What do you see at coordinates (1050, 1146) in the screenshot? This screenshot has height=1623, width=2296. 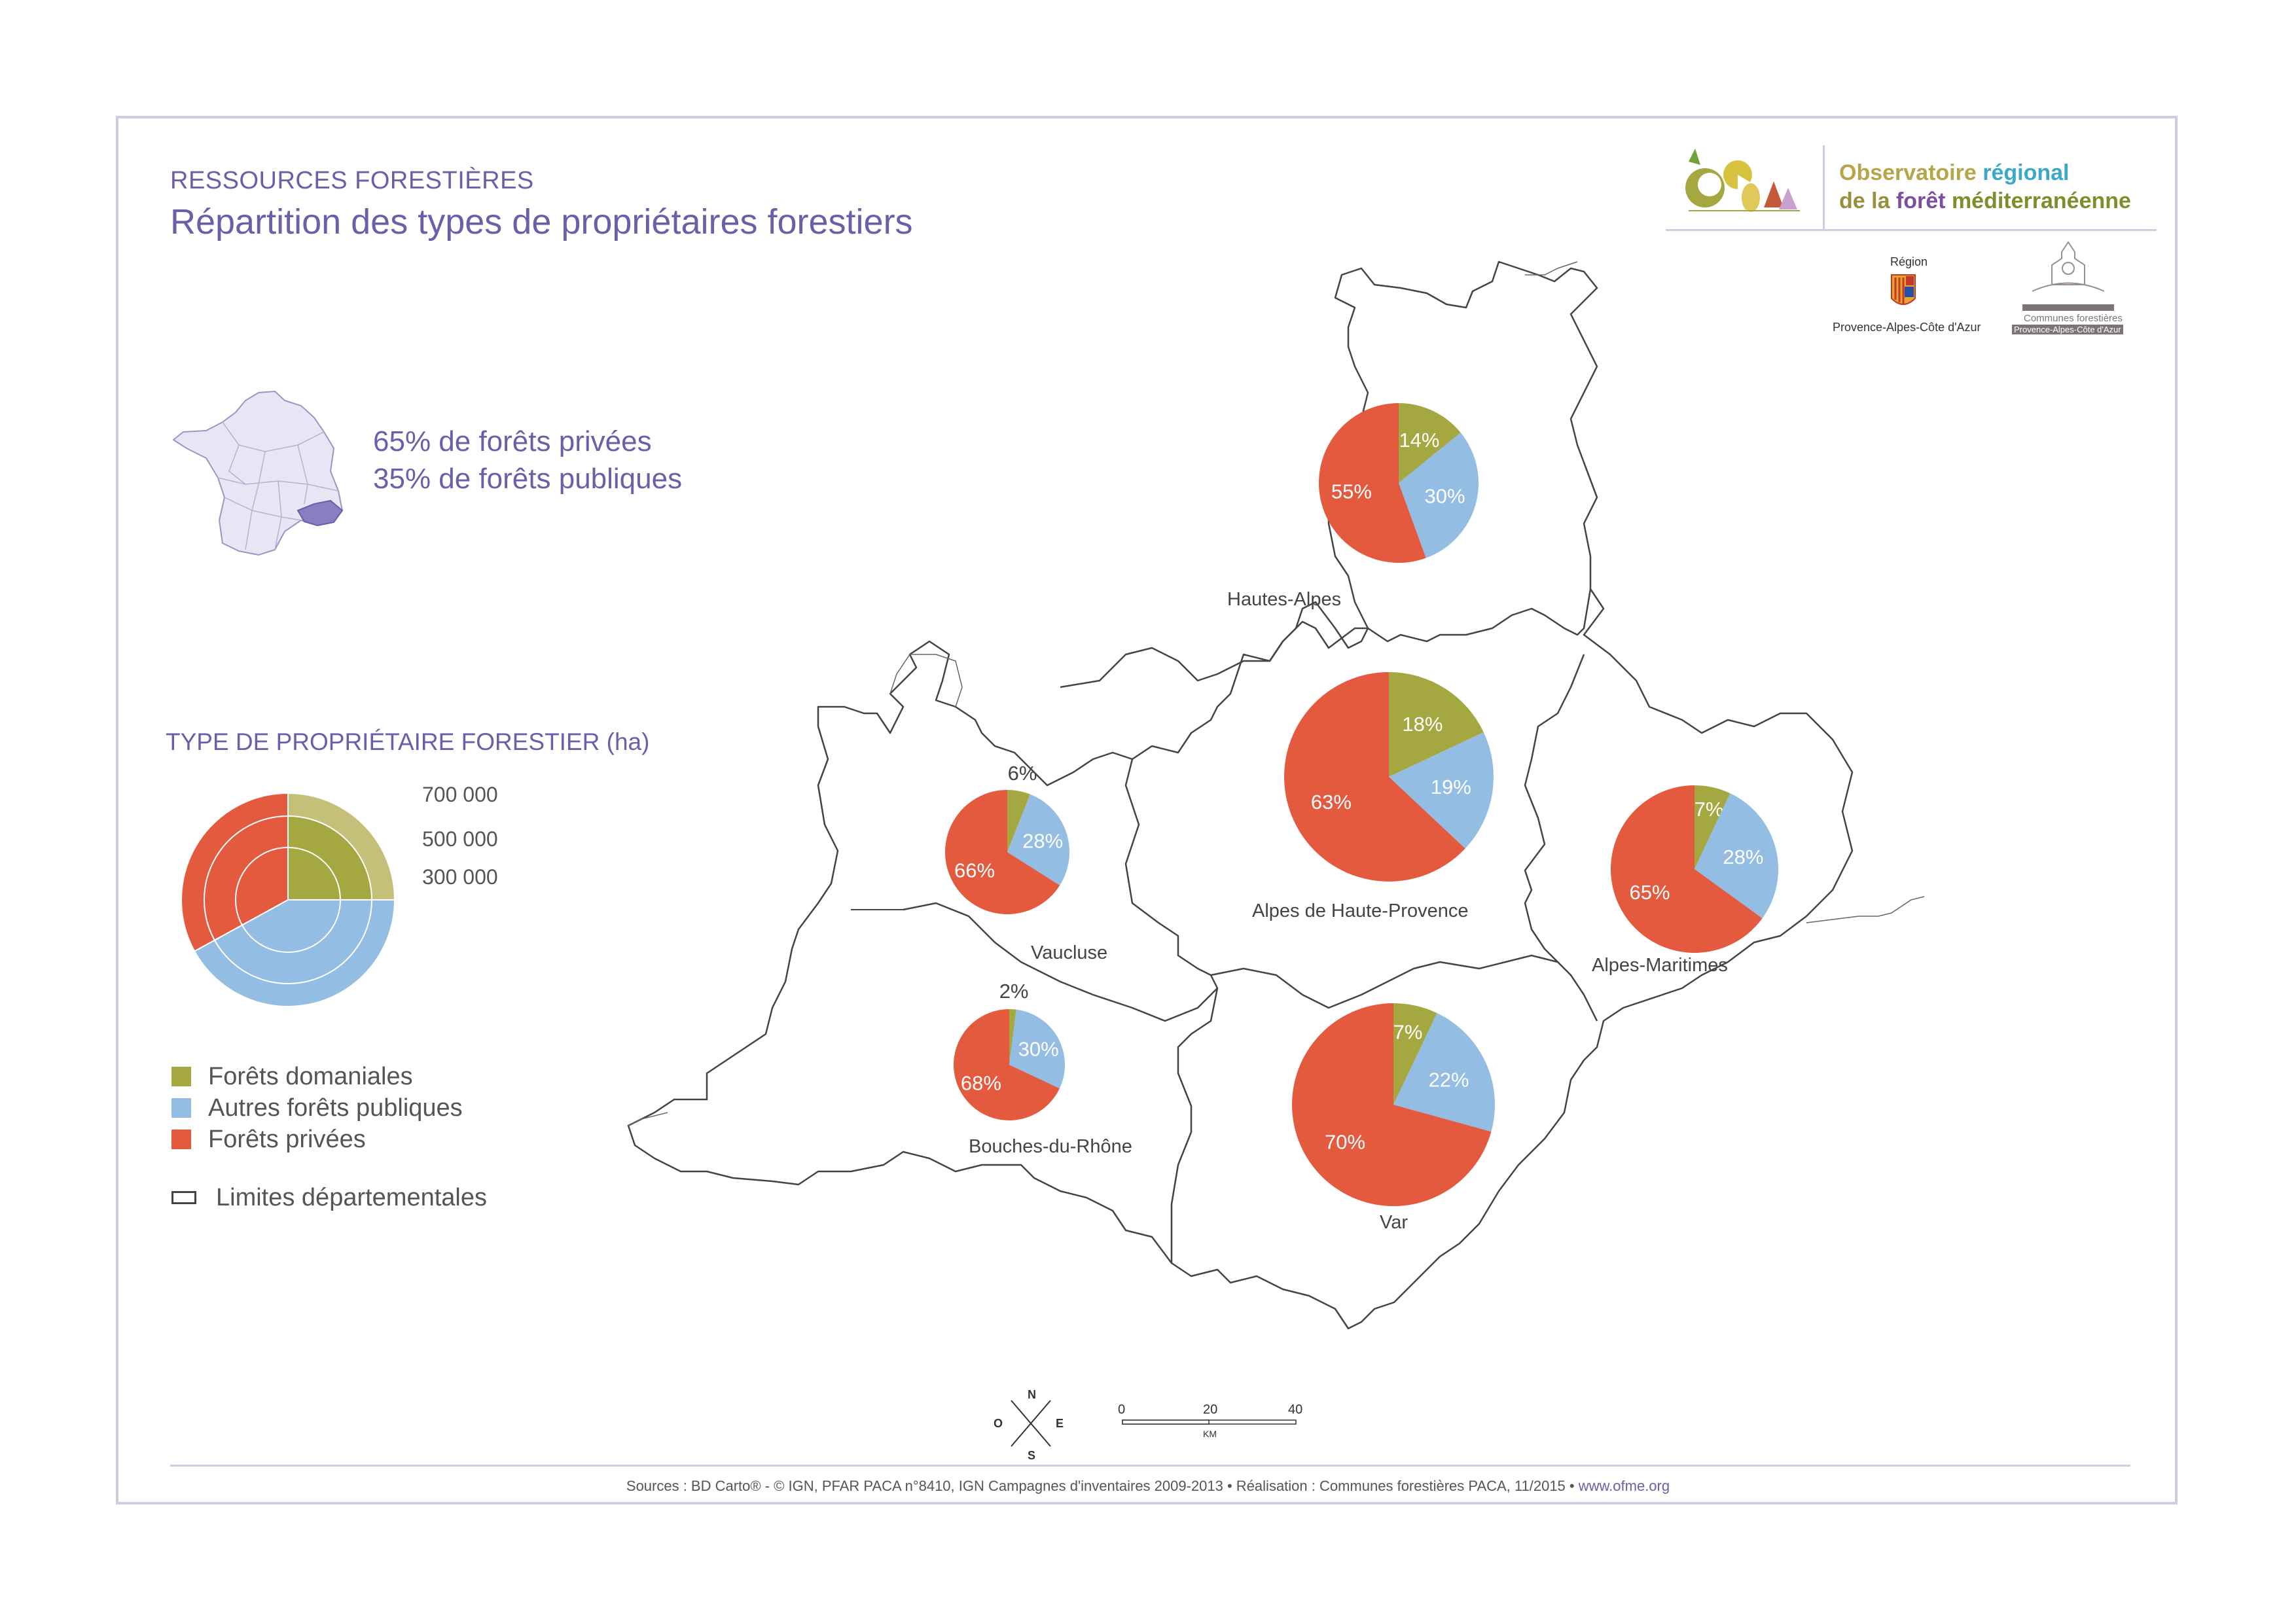 I see `dept-label-bouches-du-rhone: Bouches-du-Rhône` at bounding box center [1050, 1146].